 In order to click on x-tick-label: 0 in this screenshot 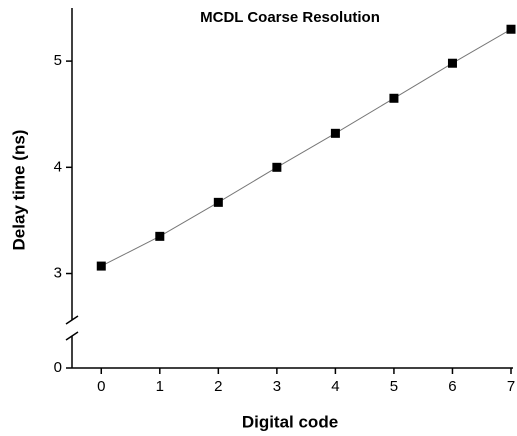, I will do `click(101, 386)`.